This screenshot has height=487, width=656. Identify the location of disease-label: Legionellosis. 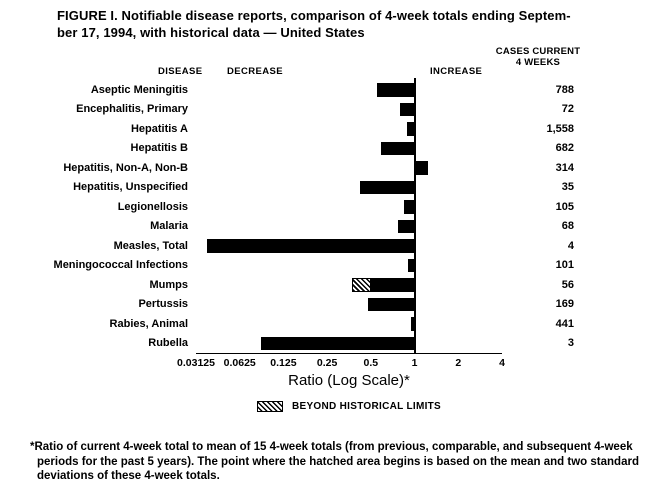
(152, 206).